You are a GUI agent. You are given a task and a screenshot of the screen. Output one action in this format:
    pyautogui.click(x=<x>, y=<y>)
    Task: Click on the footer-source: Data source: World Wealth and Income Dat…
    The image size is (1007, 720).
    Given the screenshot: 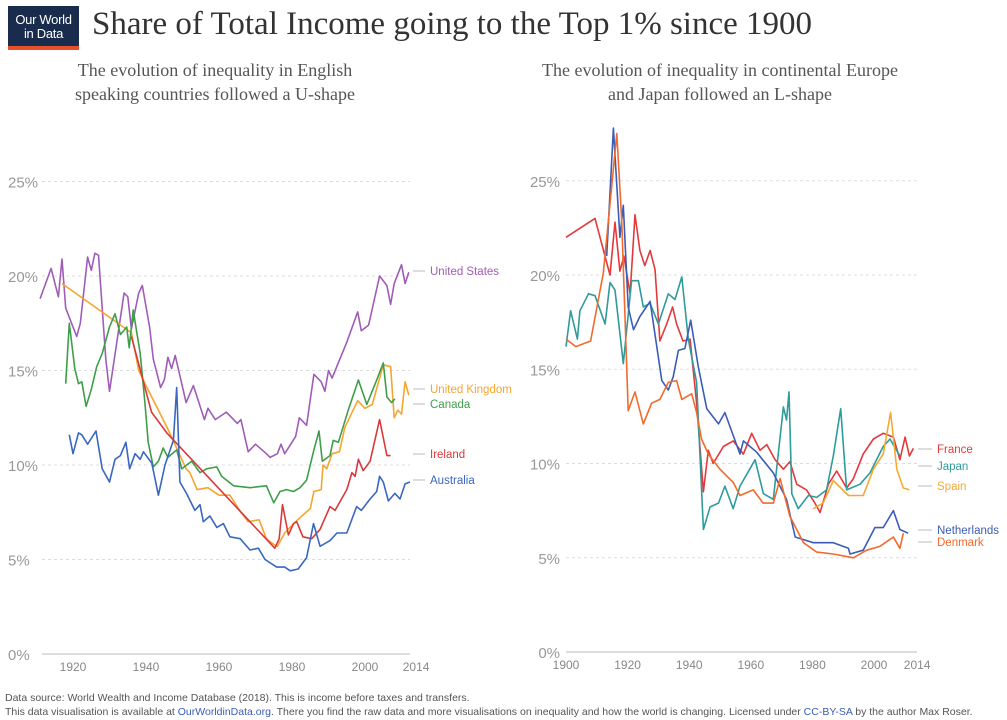 What is the action you would take?
    pyautogui.click(x=237, y=698)
    